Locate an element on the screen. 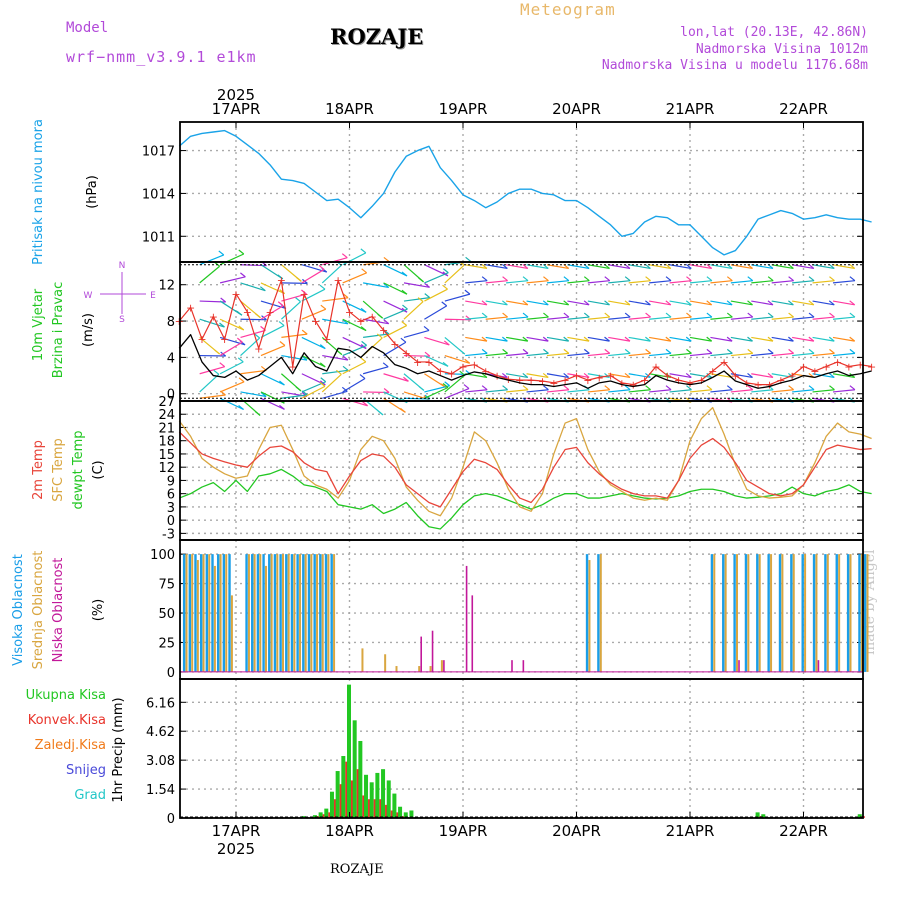 The image size is (900, 900). bottom-year-label: 2025 is located at coordinates (236, 849).